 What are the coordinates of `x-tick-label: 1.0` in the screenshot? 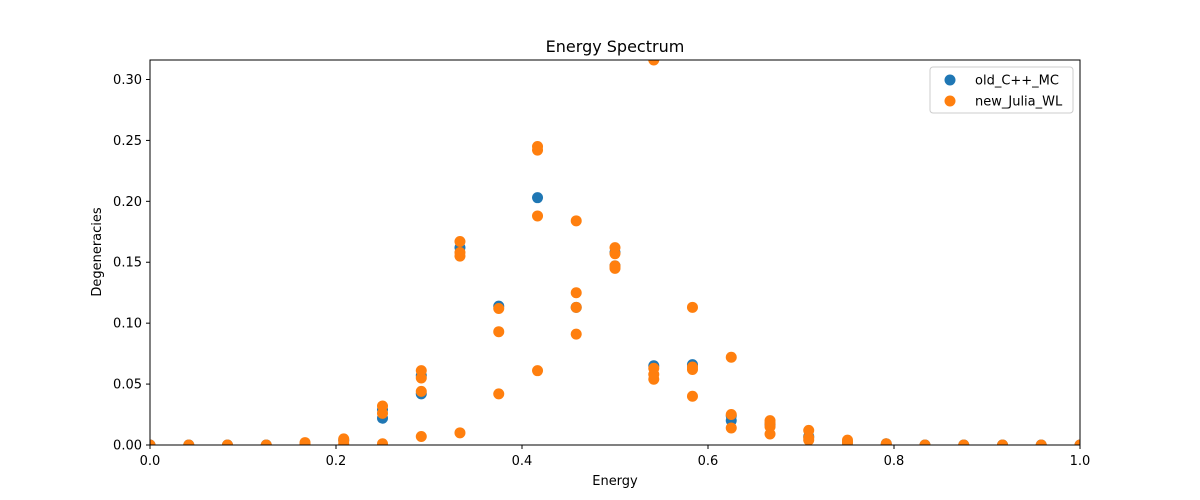 It's located at (1080, 461).